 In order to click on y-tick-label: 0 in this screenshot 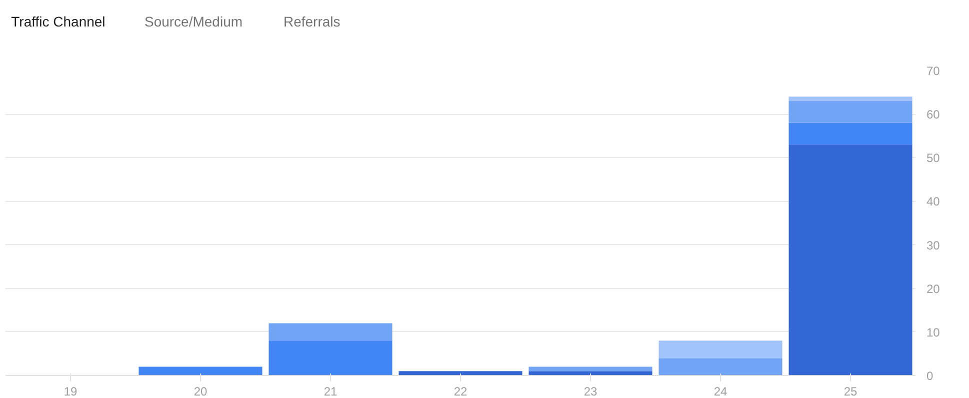, I will do `click(930, 376)`.